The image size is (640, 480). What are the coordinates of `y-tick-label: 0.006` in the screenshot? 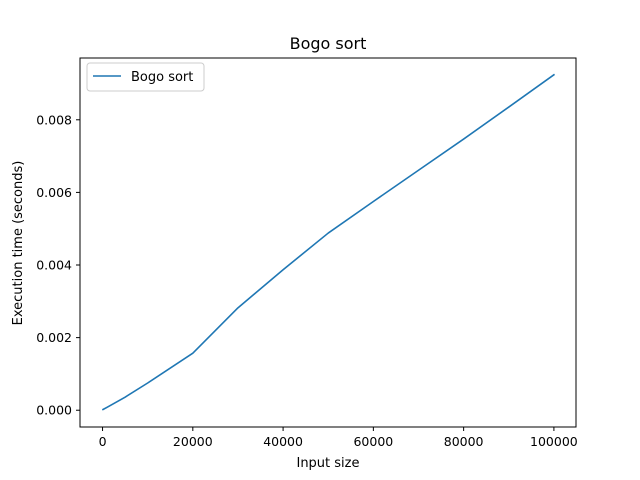 It's located at (54, 192).